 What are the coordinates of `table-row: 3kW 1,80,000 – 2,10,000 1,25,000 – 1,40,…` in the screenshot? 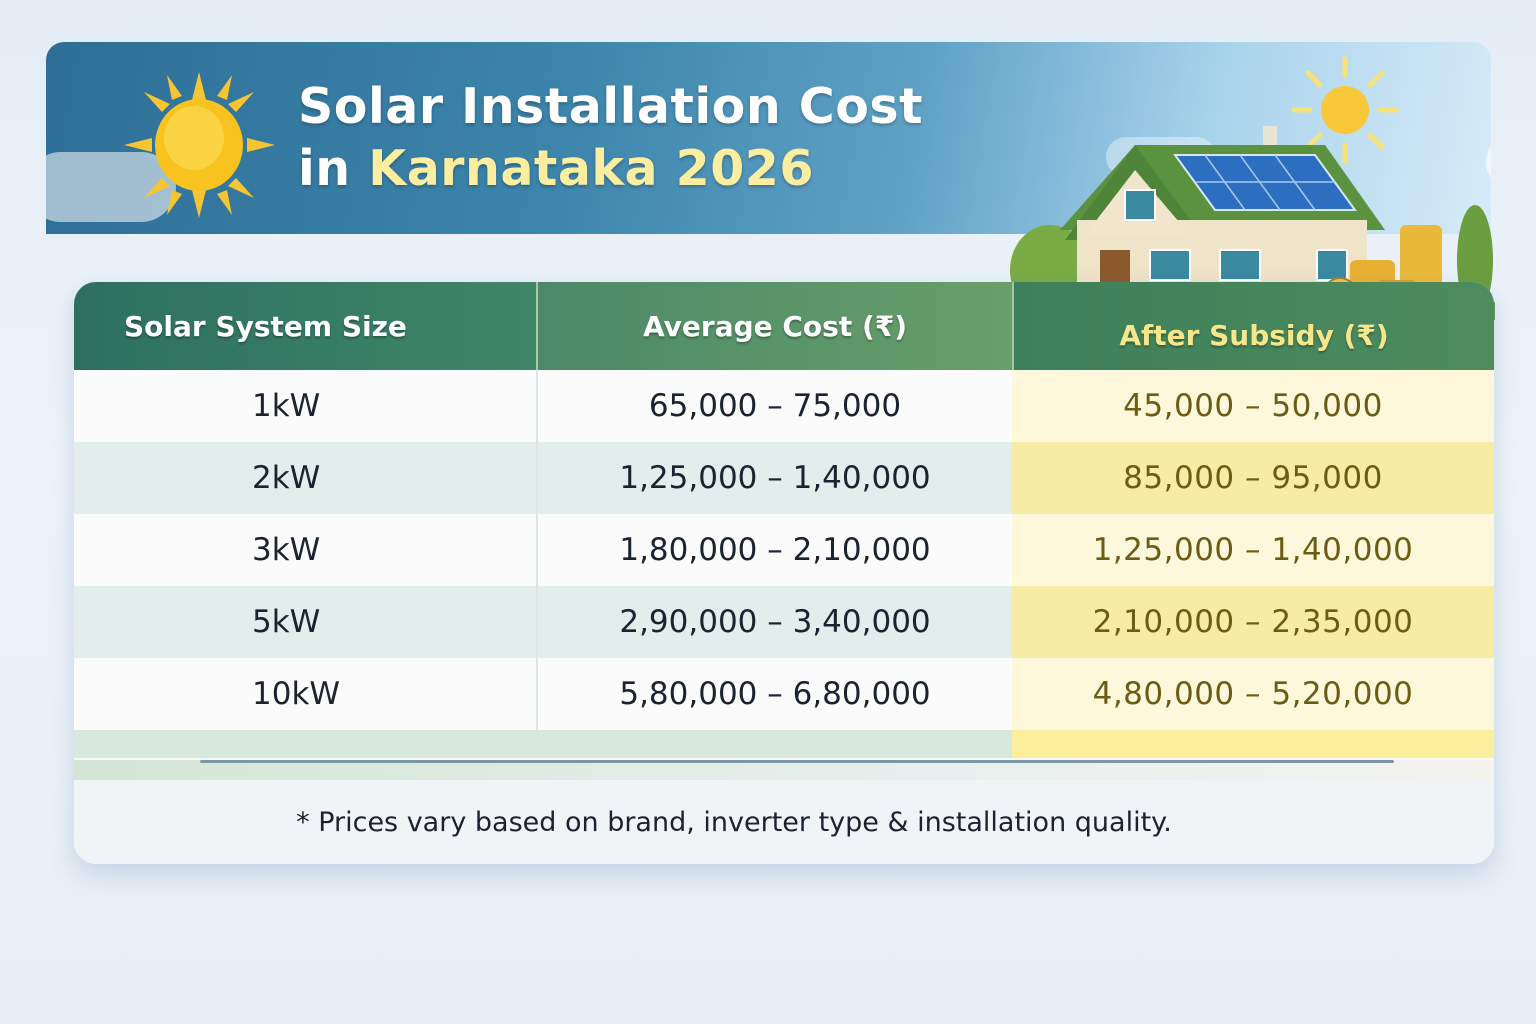 It's located at (784, 550).